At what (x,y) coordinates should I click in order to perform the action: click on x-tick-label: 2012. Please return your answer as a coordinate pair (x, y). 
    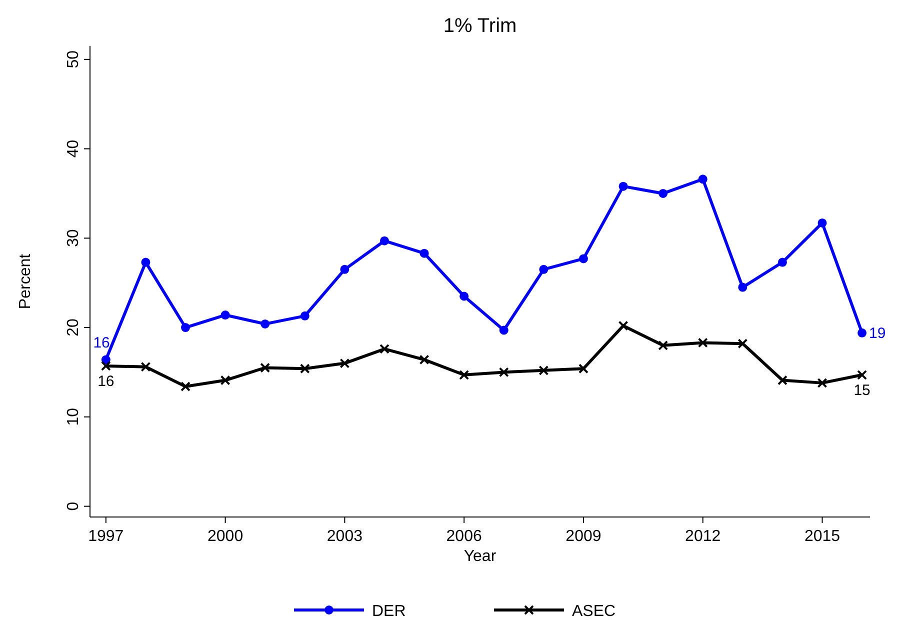
    Looking at the image, I should click on (703, 536).